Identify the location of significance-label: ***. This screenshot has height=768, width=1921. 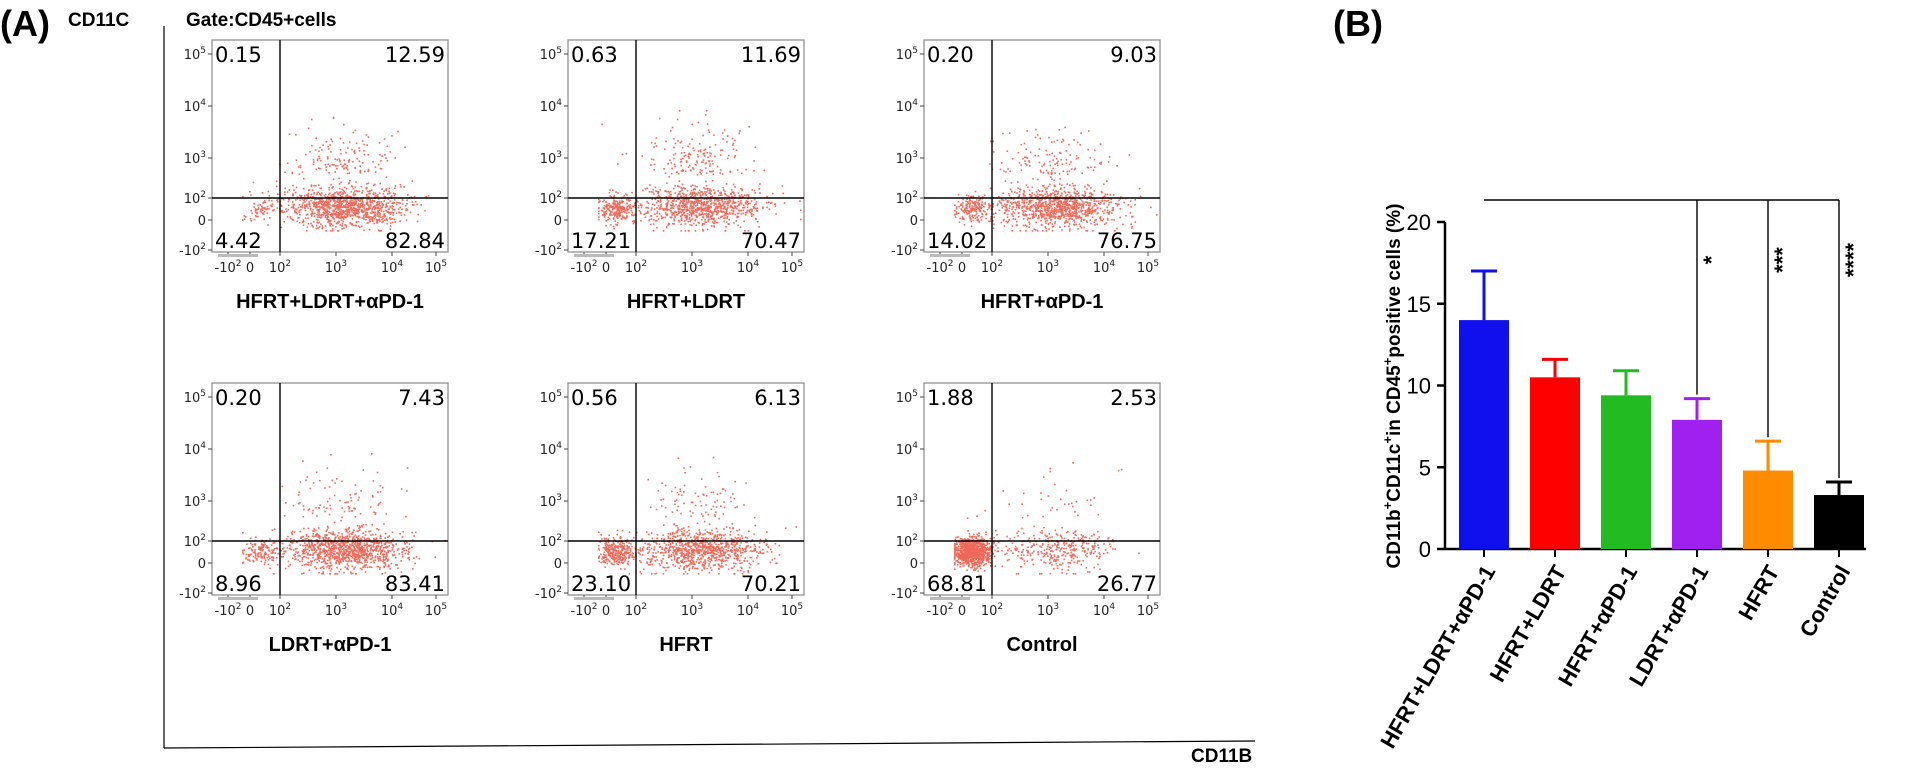
(1782, 260).